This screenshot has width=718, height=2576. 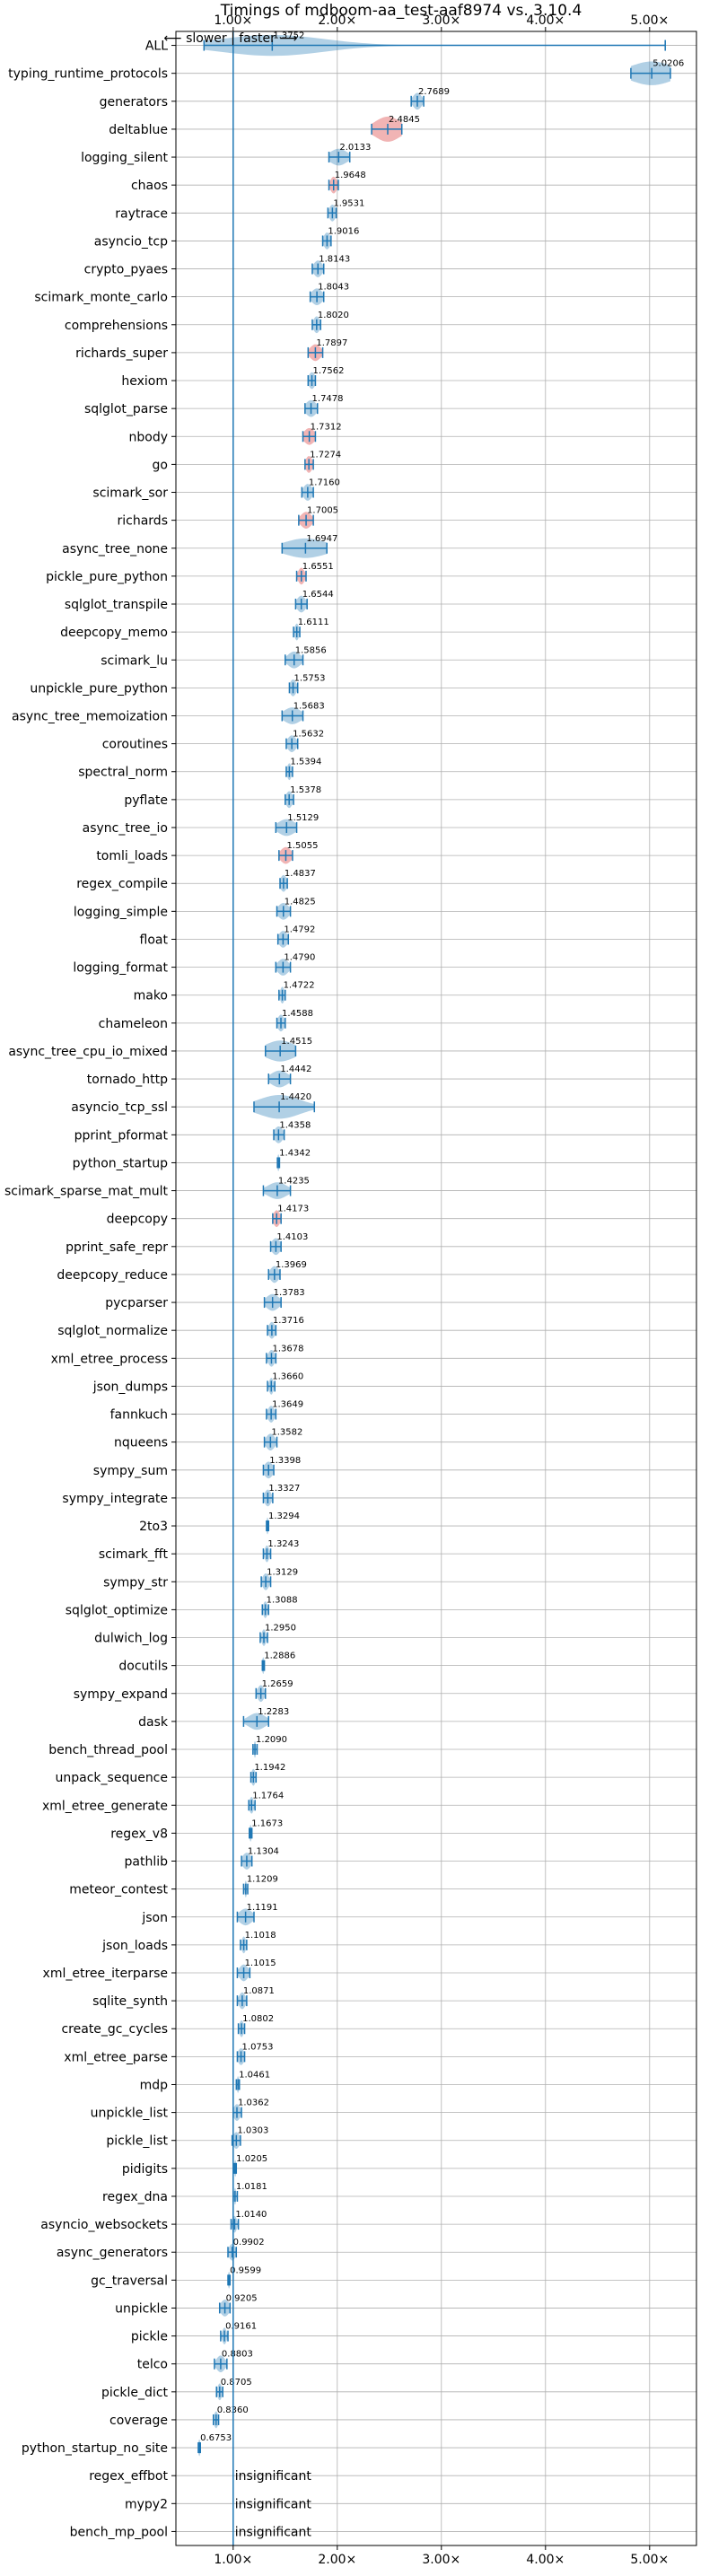 I want to click on value-label: 1.0205, so click(x=252, y=2159).